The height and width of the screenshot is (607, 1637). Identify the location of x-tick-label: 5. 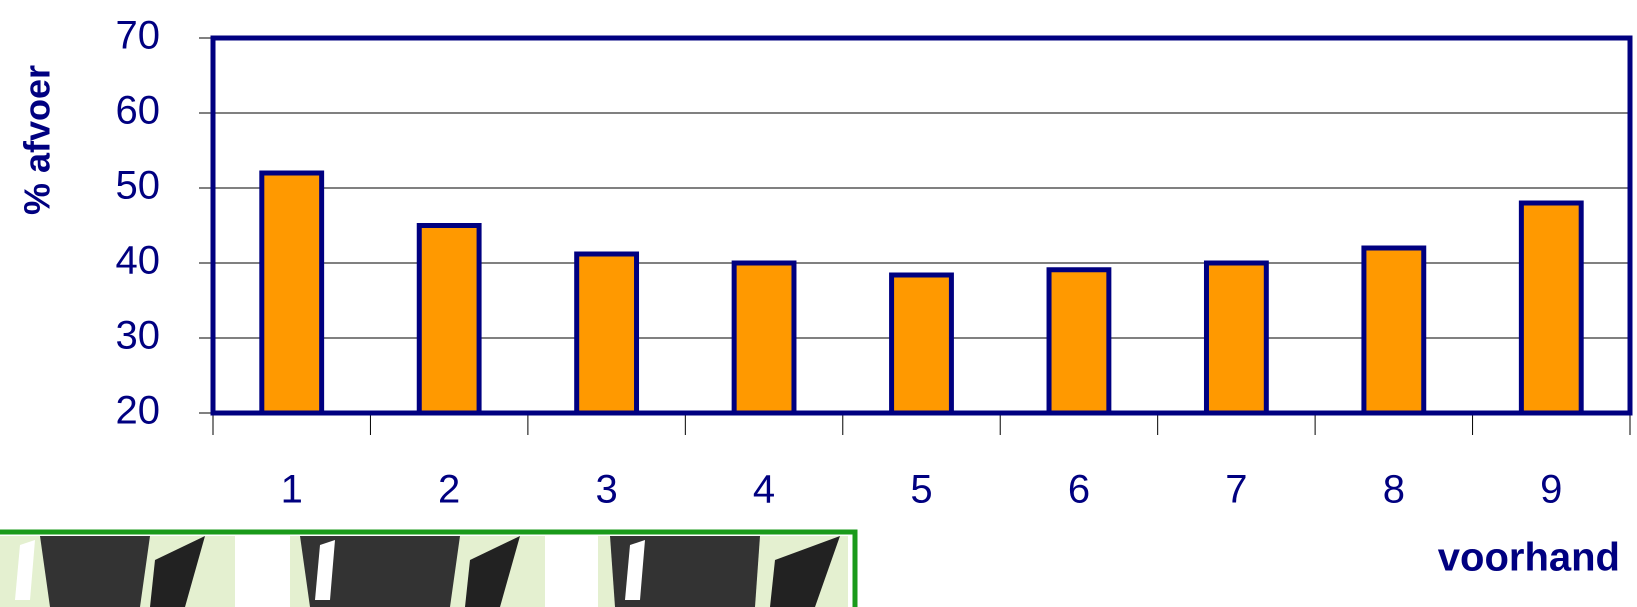
(921, 490).